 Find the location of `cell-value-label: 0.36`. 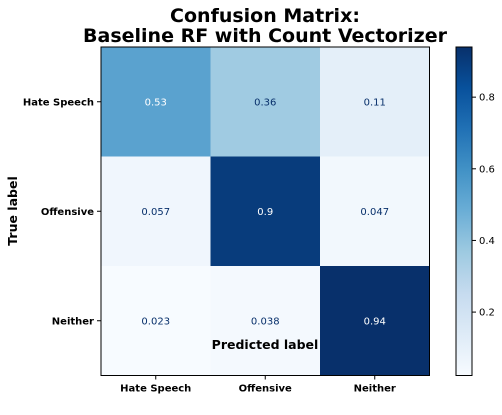

cell-value-label: 0.36 is located at coordinates (265, 102).